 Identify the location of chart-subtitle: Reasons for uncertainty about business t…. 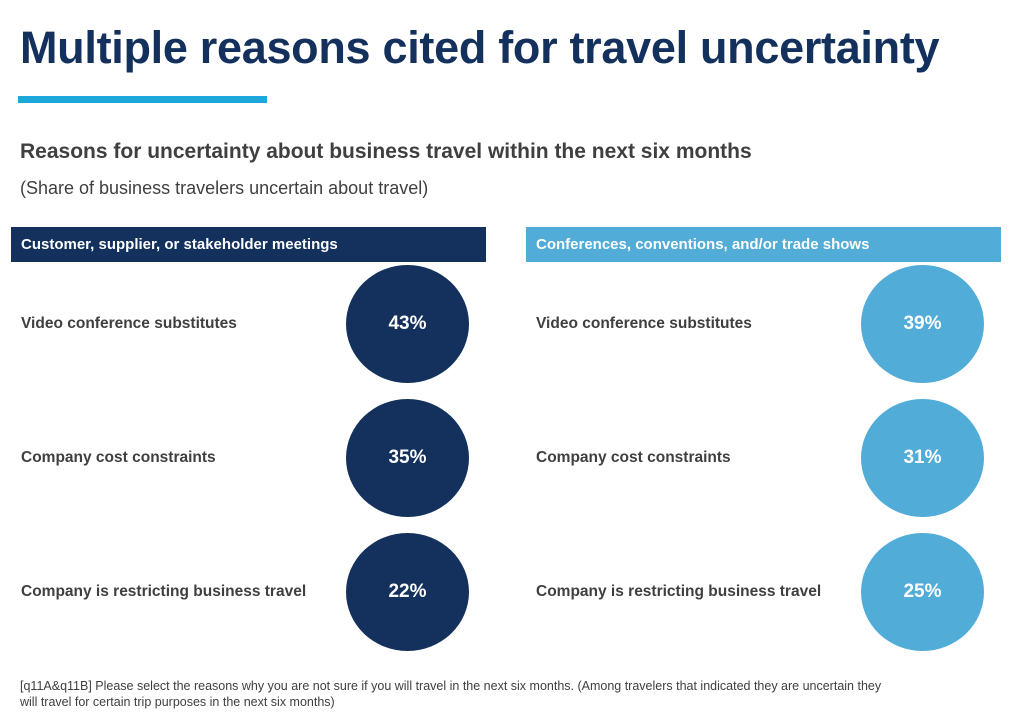
(386, 151).